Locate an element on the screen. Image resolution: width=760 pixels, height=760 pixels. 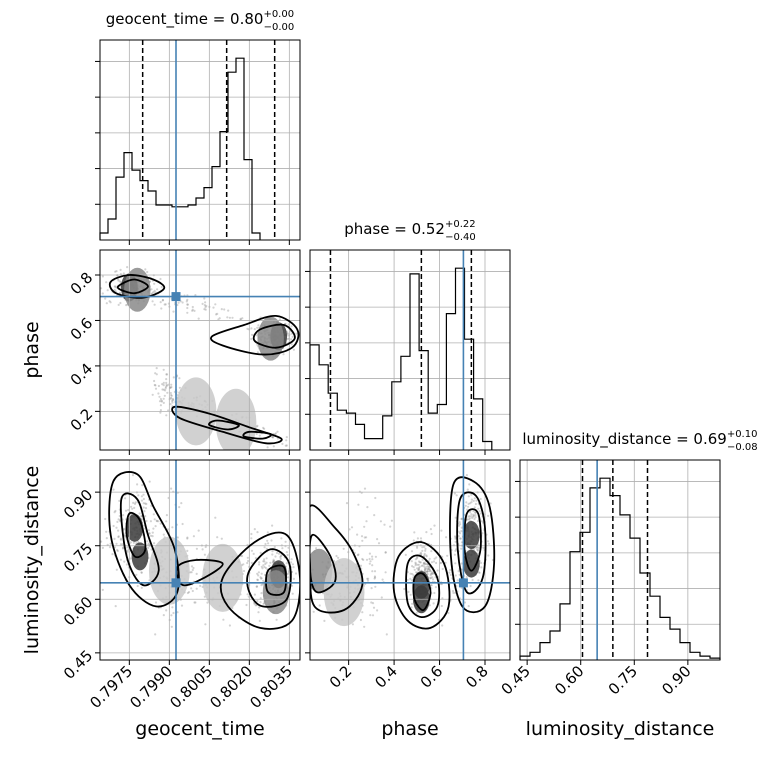
tick-label-x-phase: 0.4 is located at coordinates (386, 677).